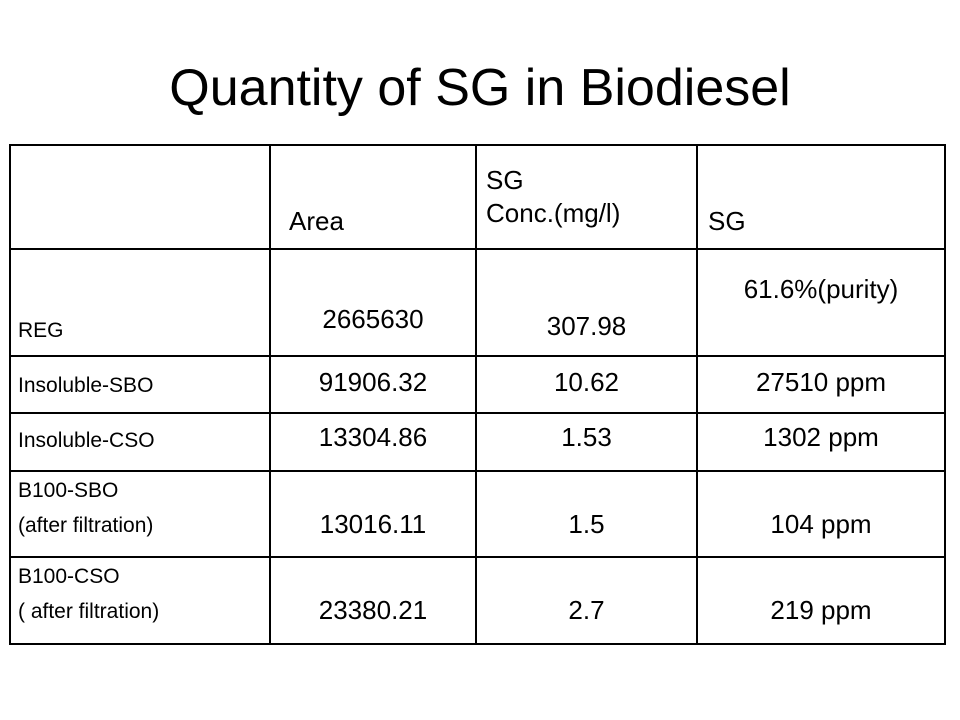  What do you see at coordinates (586, 326) in the screenshot?
I see `cell-conc: 307.98` at bounding box center [586, 326].